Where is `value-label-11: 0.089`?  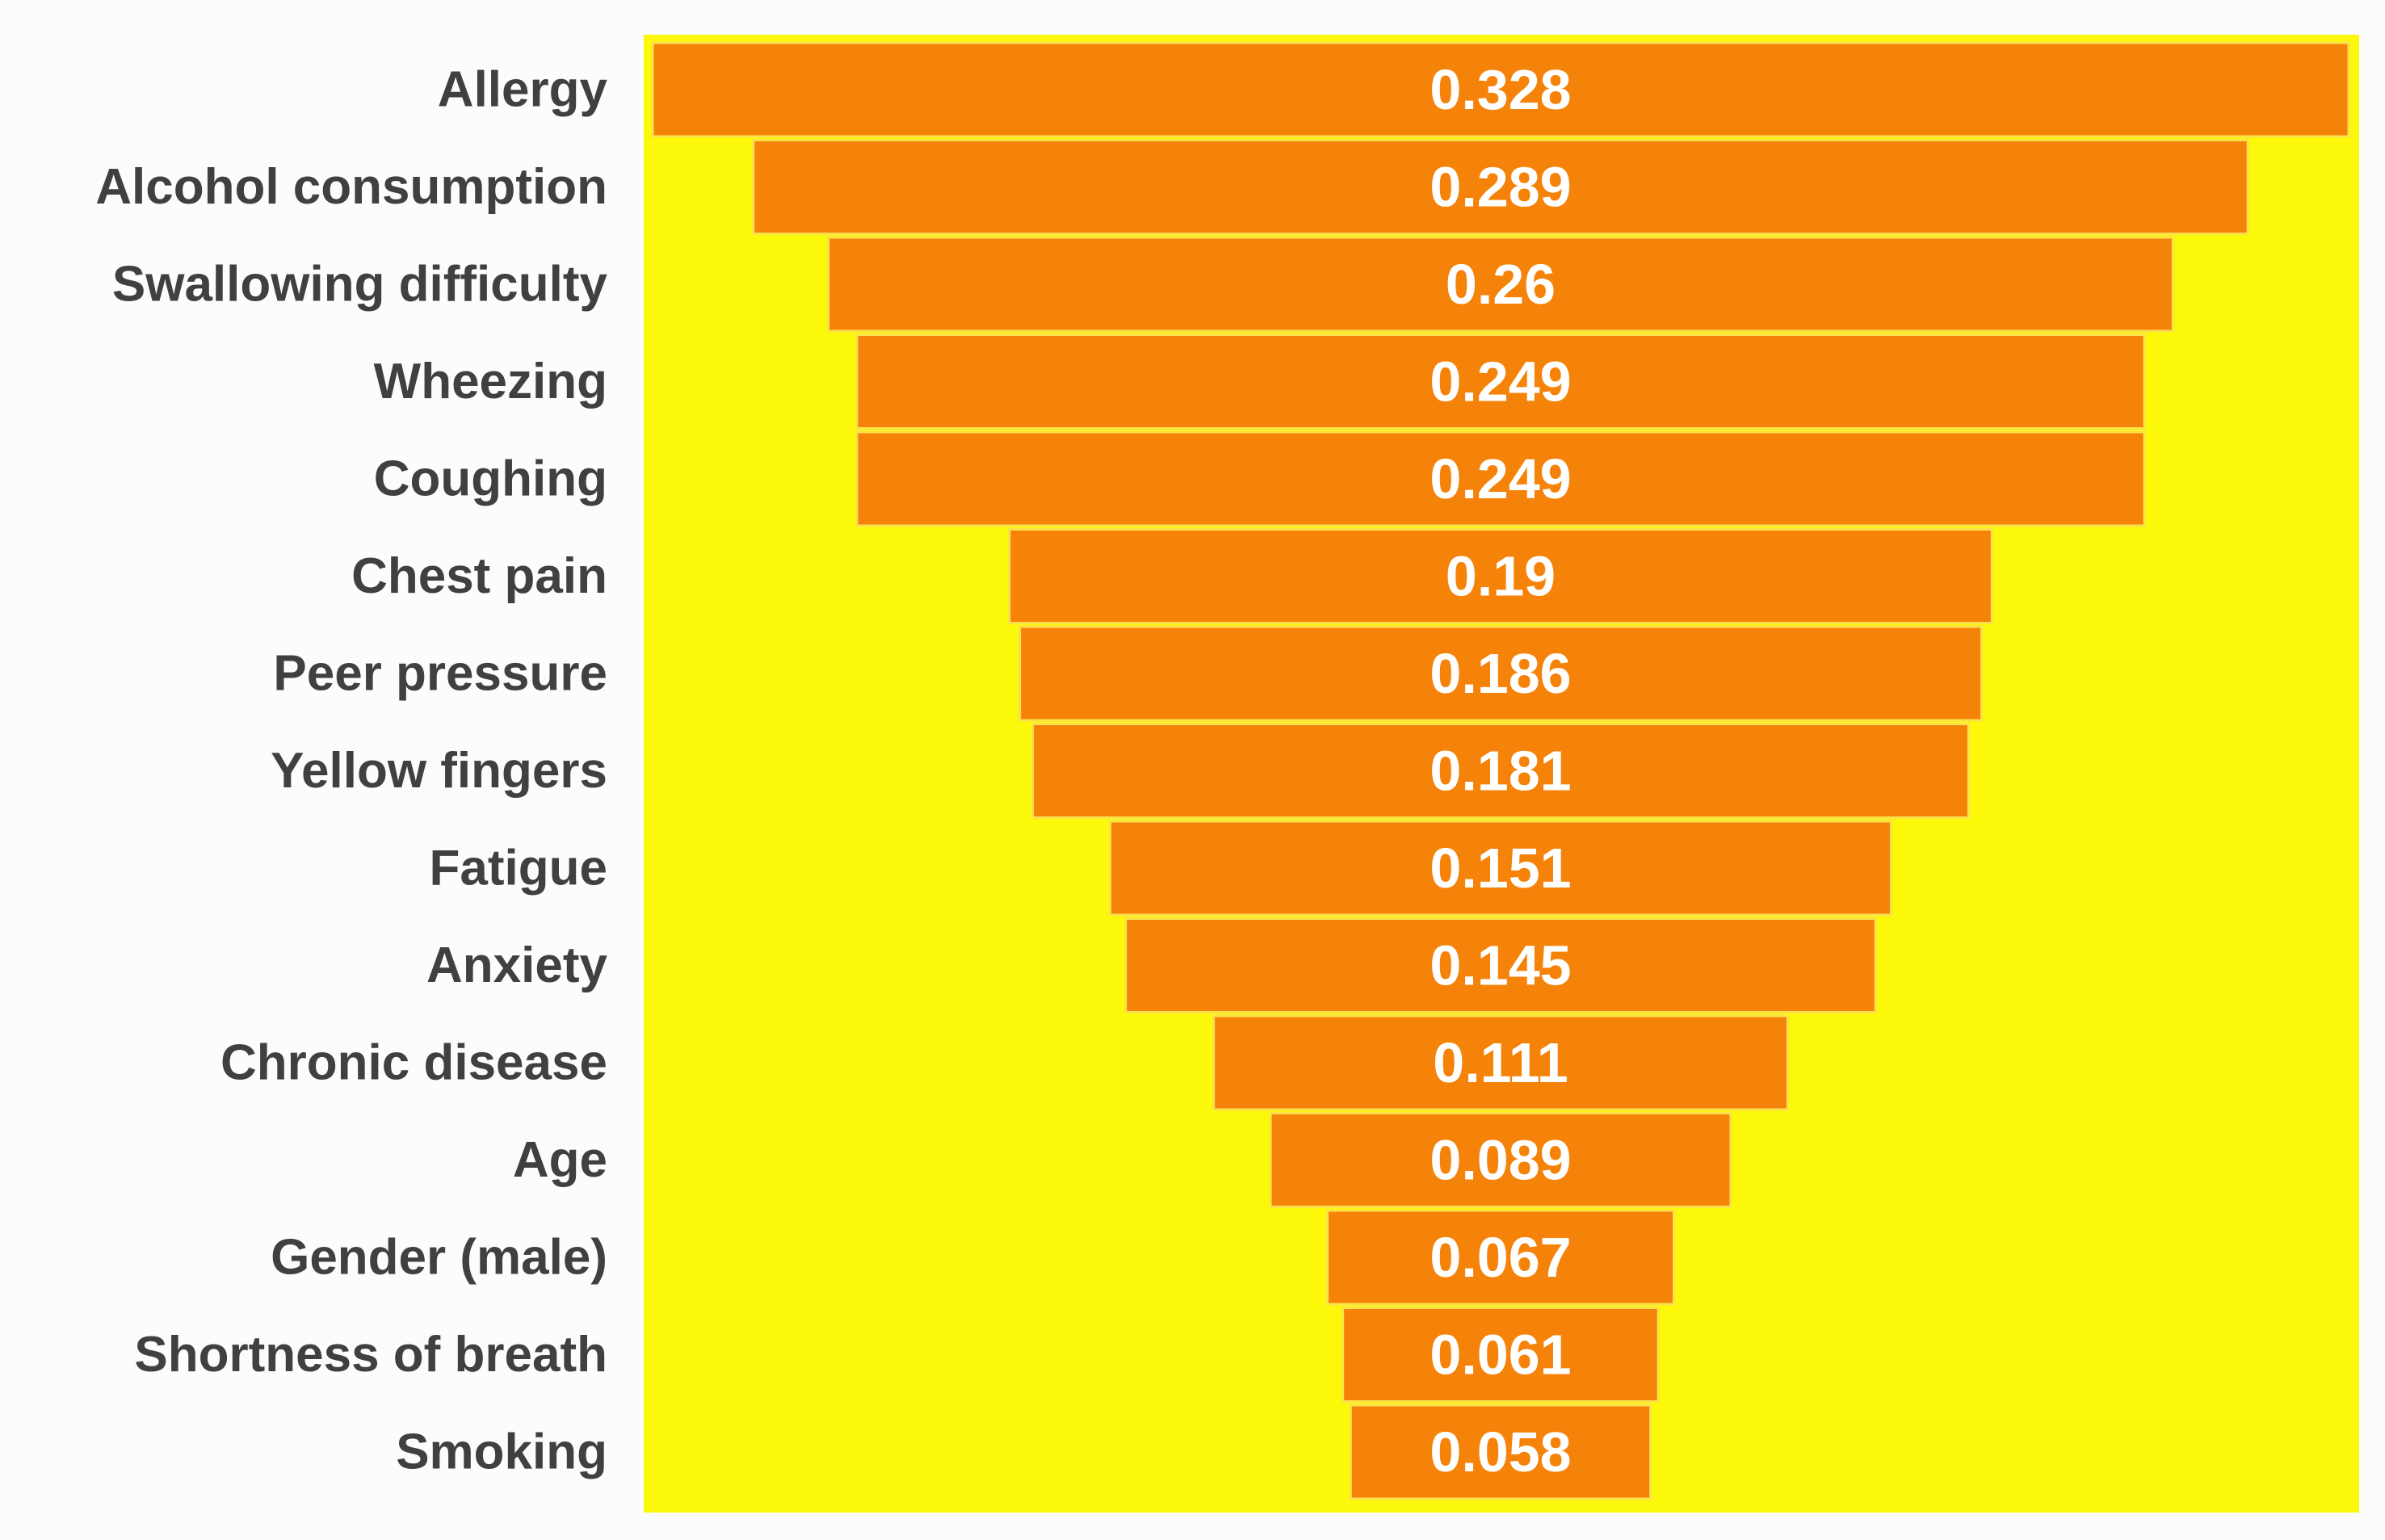
value-label-11: 0.089 is located at coordinates (1500, 1160).